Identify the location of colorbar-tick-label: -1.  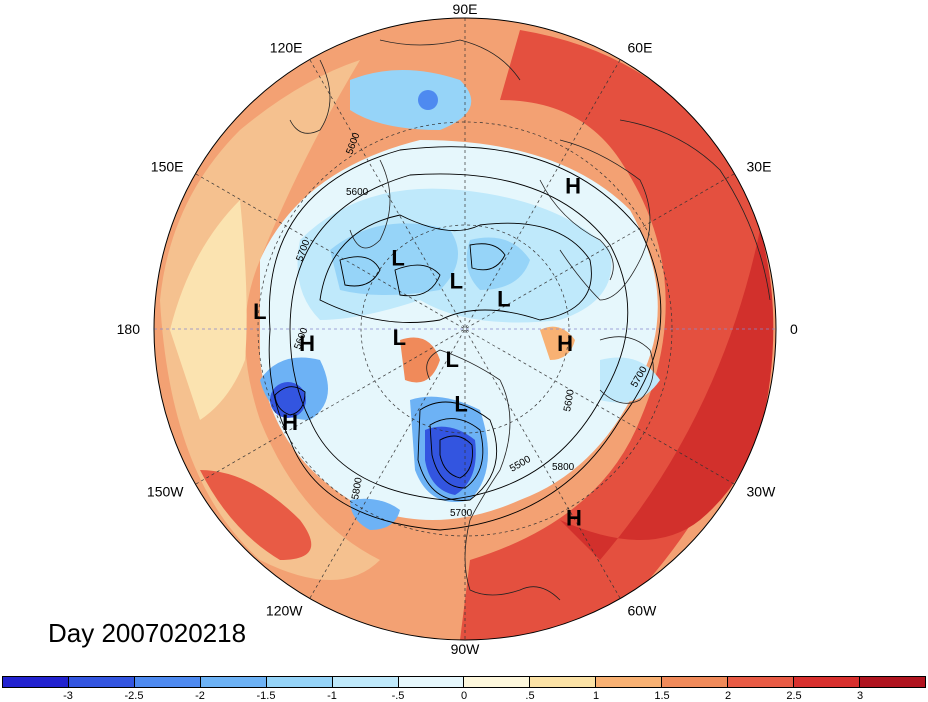
(332, 696).